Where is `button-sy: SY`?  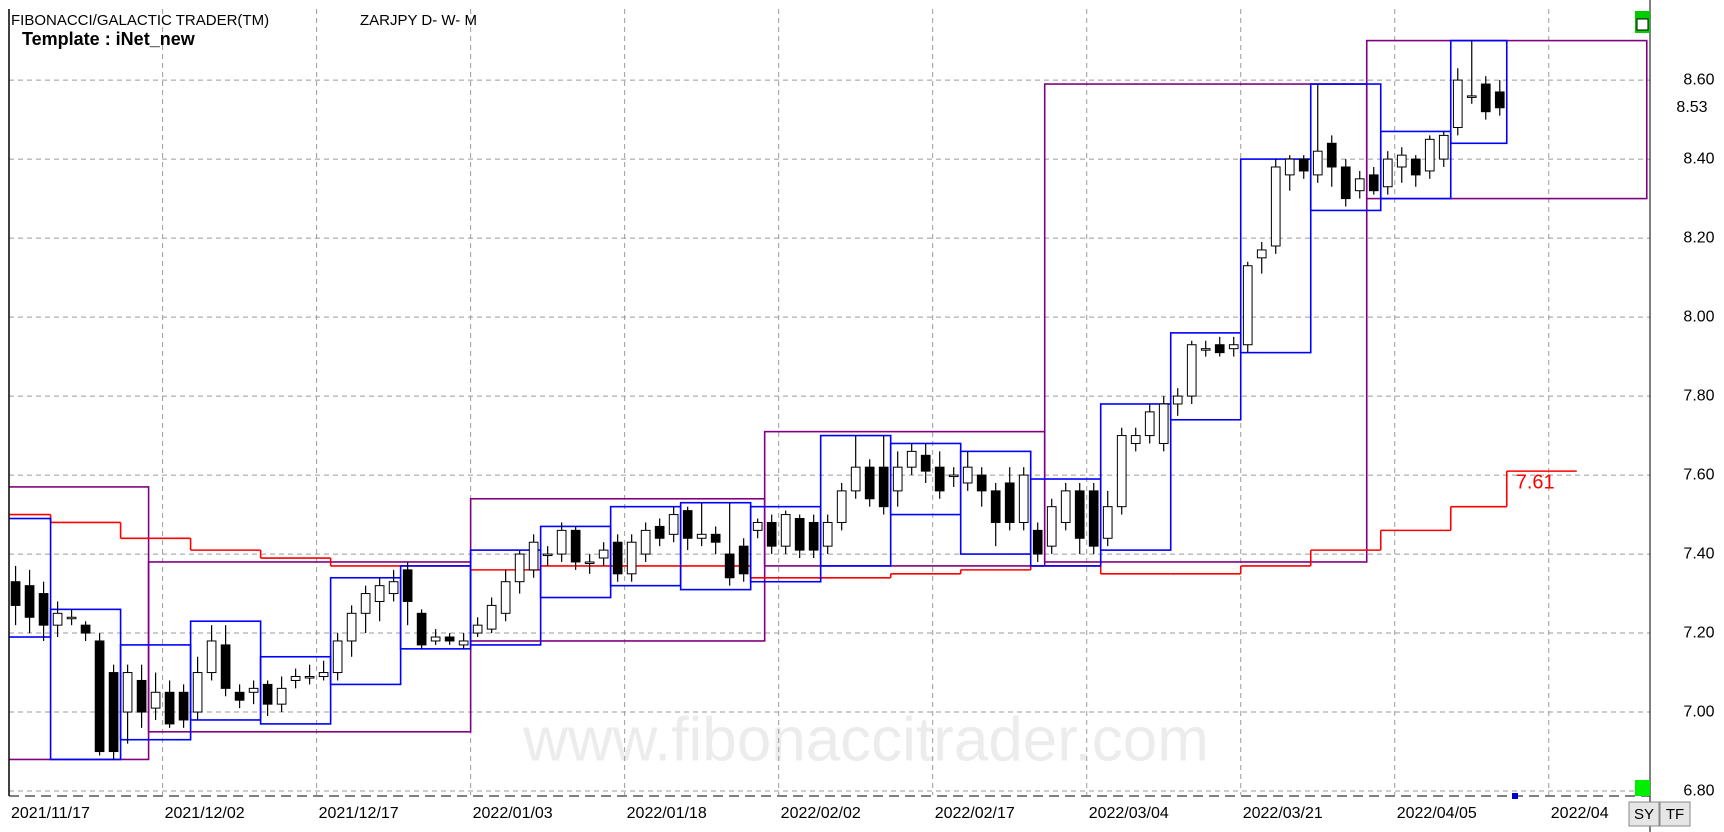
button-sy: SY is located at coordinates (1644, 814).